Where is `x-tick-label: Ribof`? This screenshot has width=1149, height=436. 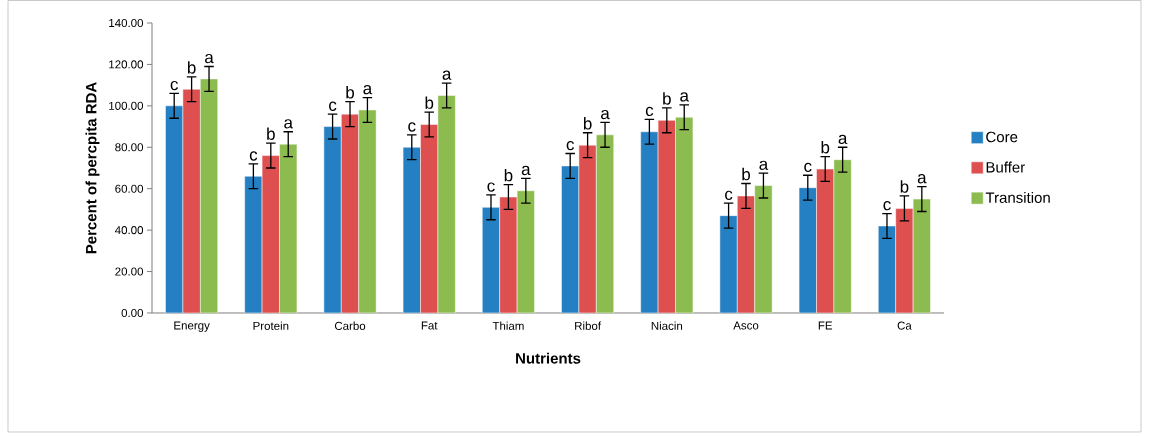
x-tick-label: Ribof is located at coordinates (588, 325).